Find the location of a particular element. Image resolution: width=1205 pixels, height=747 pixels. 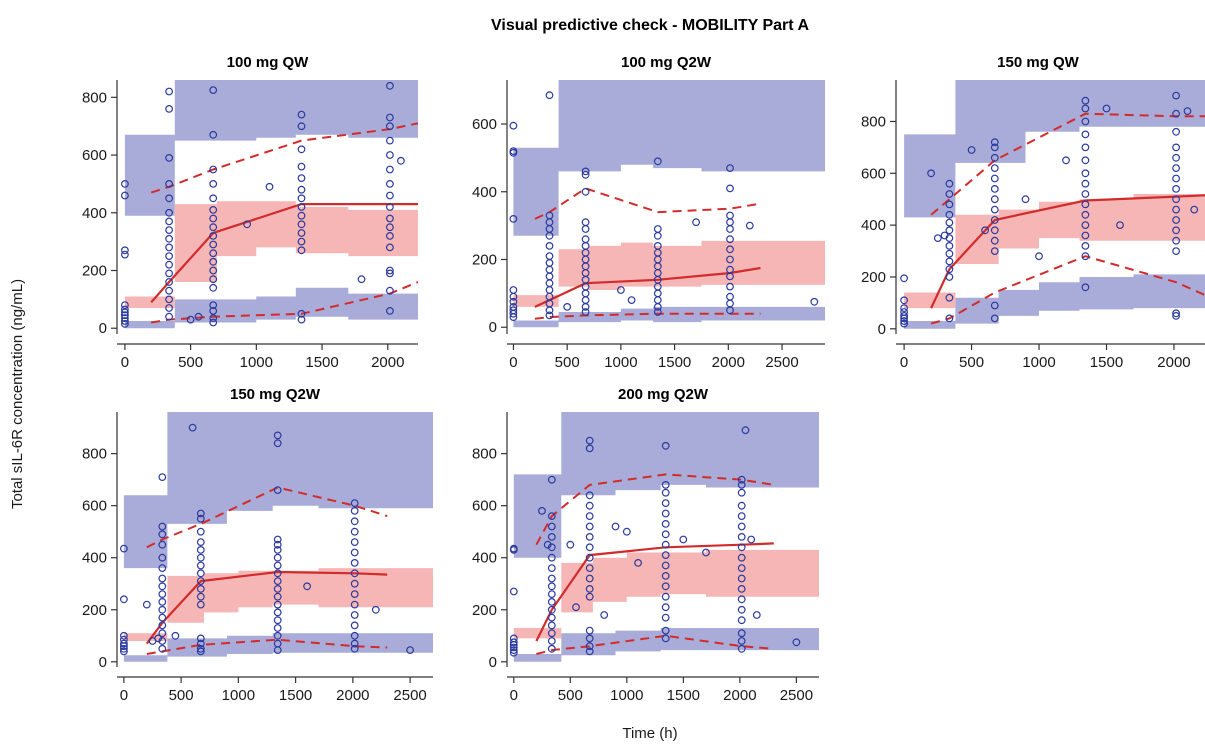

x-tick-label: 2000 is located at coordinates (352, 695).